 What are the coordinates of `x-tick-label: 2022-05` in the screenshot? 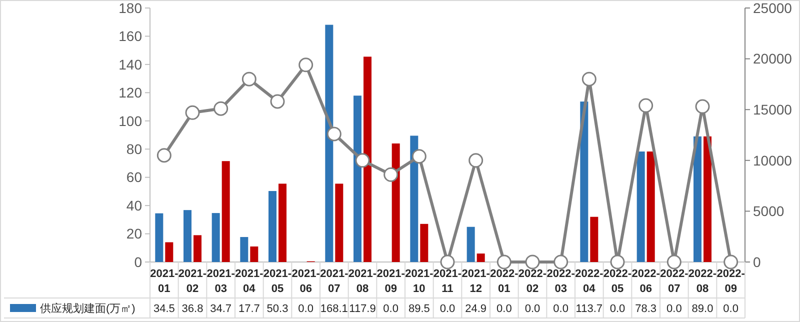 It's located at (617, 281).